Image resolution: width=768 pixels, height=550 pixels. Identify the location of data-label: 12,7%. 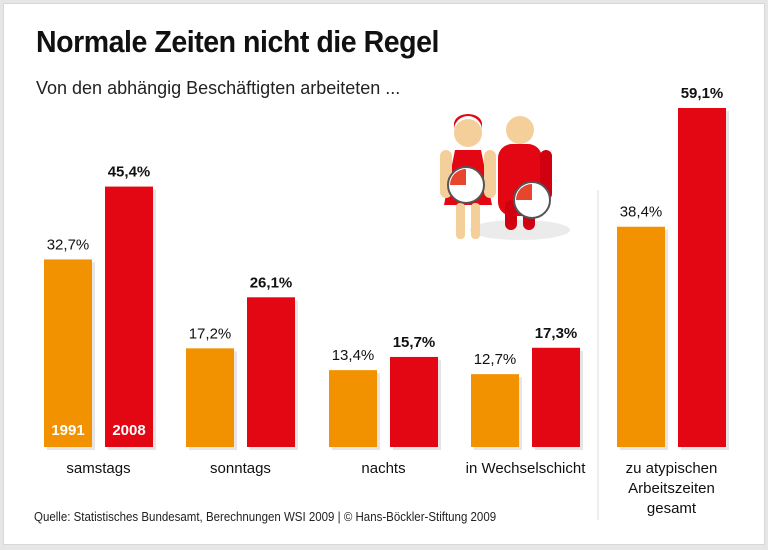
(495, 359).